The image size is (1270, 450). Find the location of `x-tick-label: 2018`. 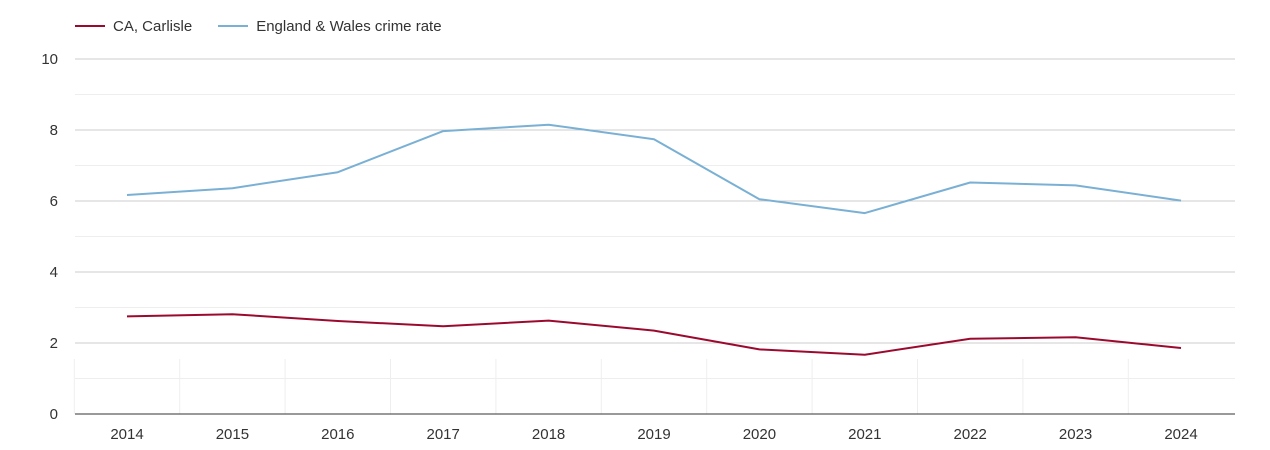

x-tick-label: 2018 is located at coordinates (548, 434).